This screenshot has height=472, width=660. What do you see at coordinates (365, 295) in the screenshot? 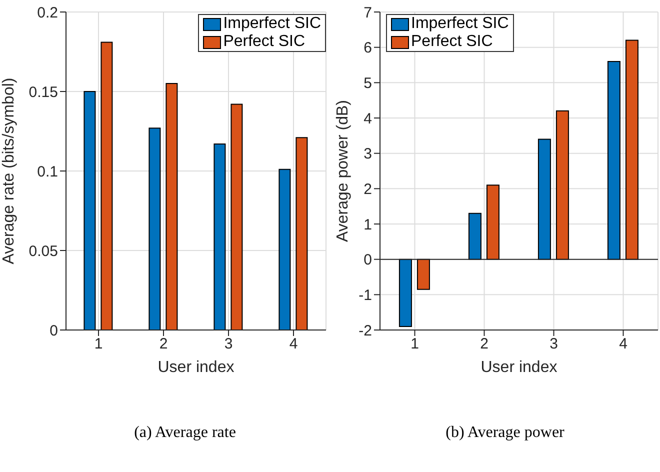
I see `y-tick-label: -1` at bounding box center [365, 295].